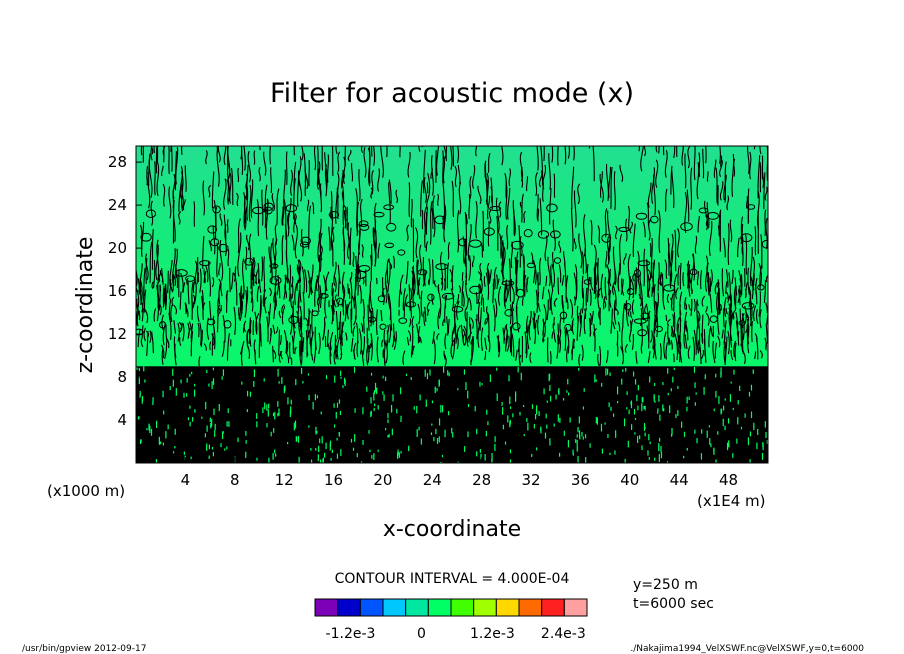 This screenshot has width=904, height=654. What do you see at coordinates (563, 634) in the screenshot?
I see `colorbar-tick-label: 2.4e-3` at bounding box center [563, 634].